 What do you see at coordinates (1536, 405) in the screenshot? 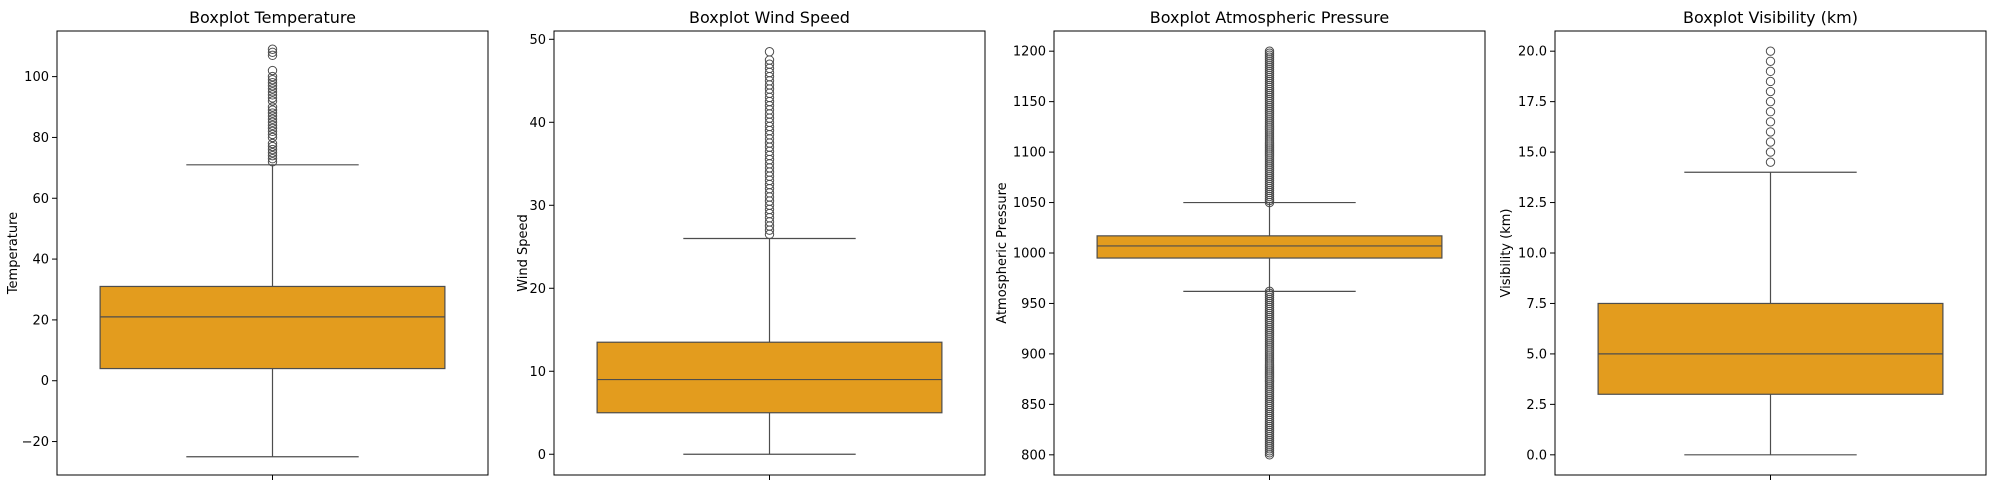
I see `y-tick-label: 2.5` at bounding box center [1536, 405].